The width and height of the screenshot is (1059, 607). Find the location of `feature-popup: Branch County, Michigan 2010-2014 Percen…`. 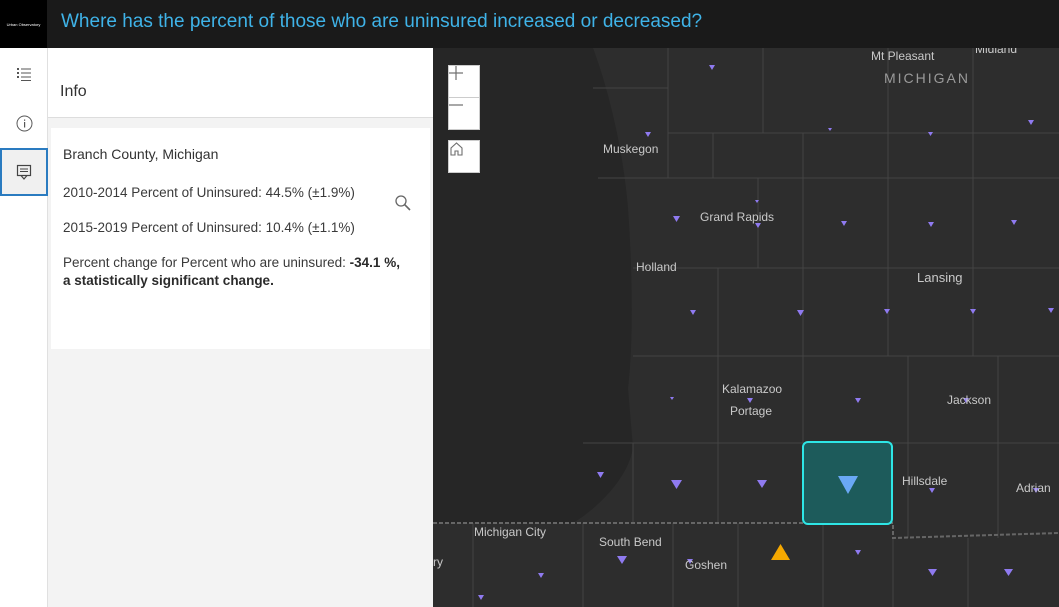

feature-popup: Branch County, Michigan 2010-2014 Percen… is located at coordinates (240, 238).